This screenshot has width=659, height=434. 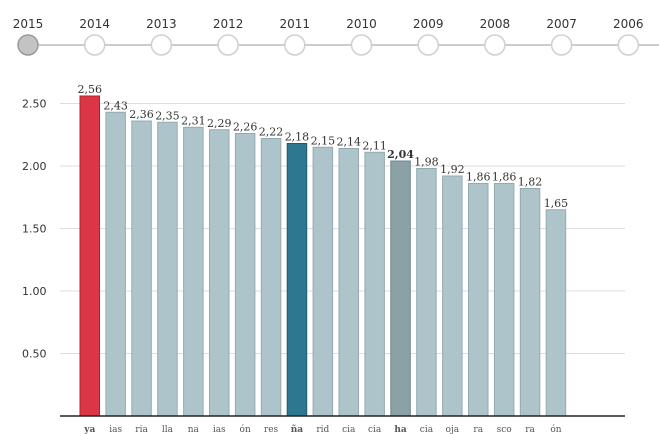 What do you see at coordinates (297, 137) in the screenshot?
I see `bar-value-label: 2,18` at bounding box center [297, 137].